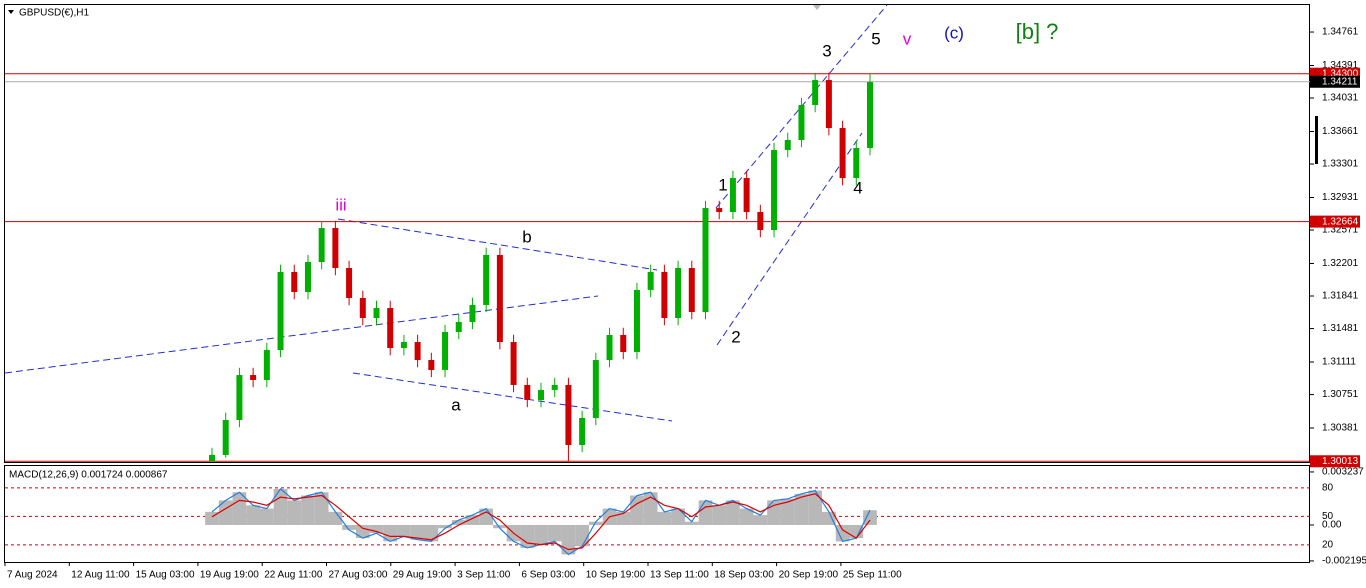 This screenshot has width=1366, height=588. What do you see at coordinates (954, 32) in the screenshot?
I see `wave-label: (c)` at bounding box center [954, 32].